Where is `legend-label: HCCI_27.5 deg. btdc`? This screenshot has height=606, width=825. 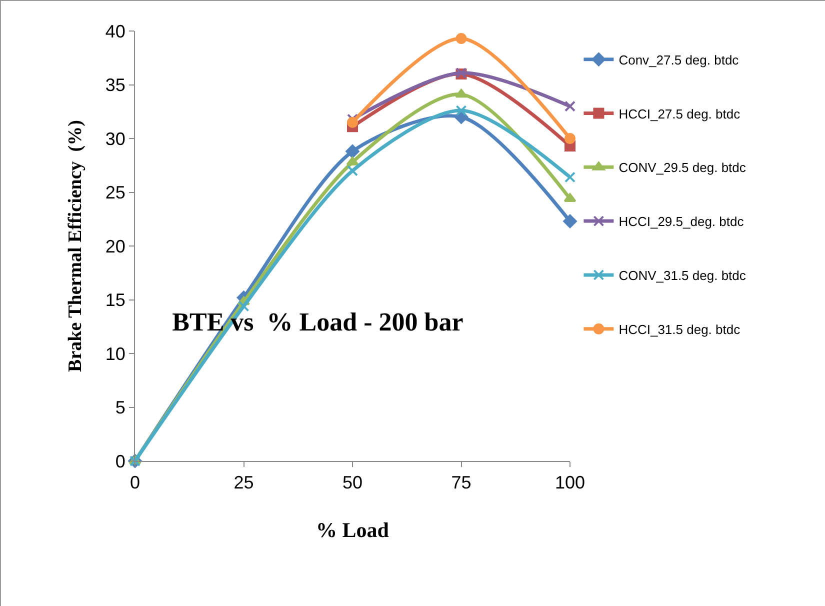
legend-label: HCCI_27.5 deg. btdc is located at coordinates (679, 114).